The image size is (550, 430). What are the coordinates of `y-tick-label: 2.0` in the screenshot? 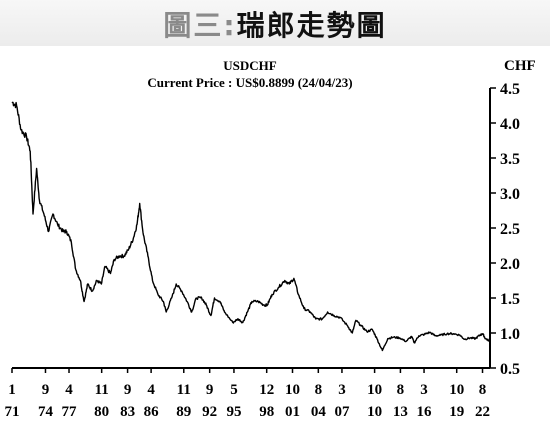 It's located at (510, 264).